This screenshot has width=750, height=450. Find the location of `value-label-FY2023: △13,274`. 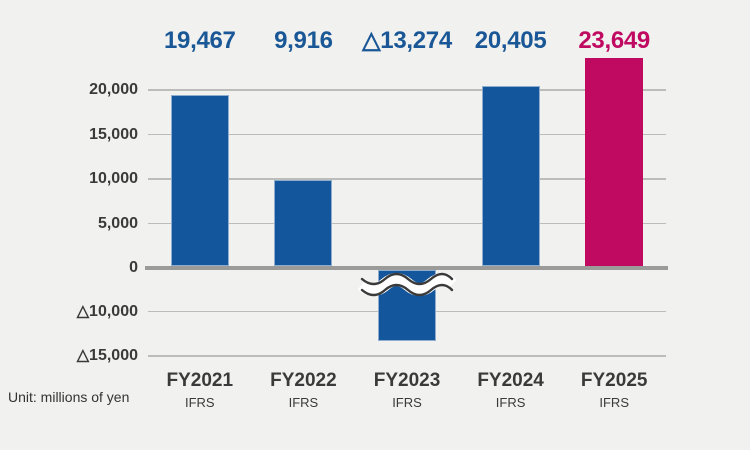

value-label-FY2023: △13,274 is located at coordinates (407, 40).